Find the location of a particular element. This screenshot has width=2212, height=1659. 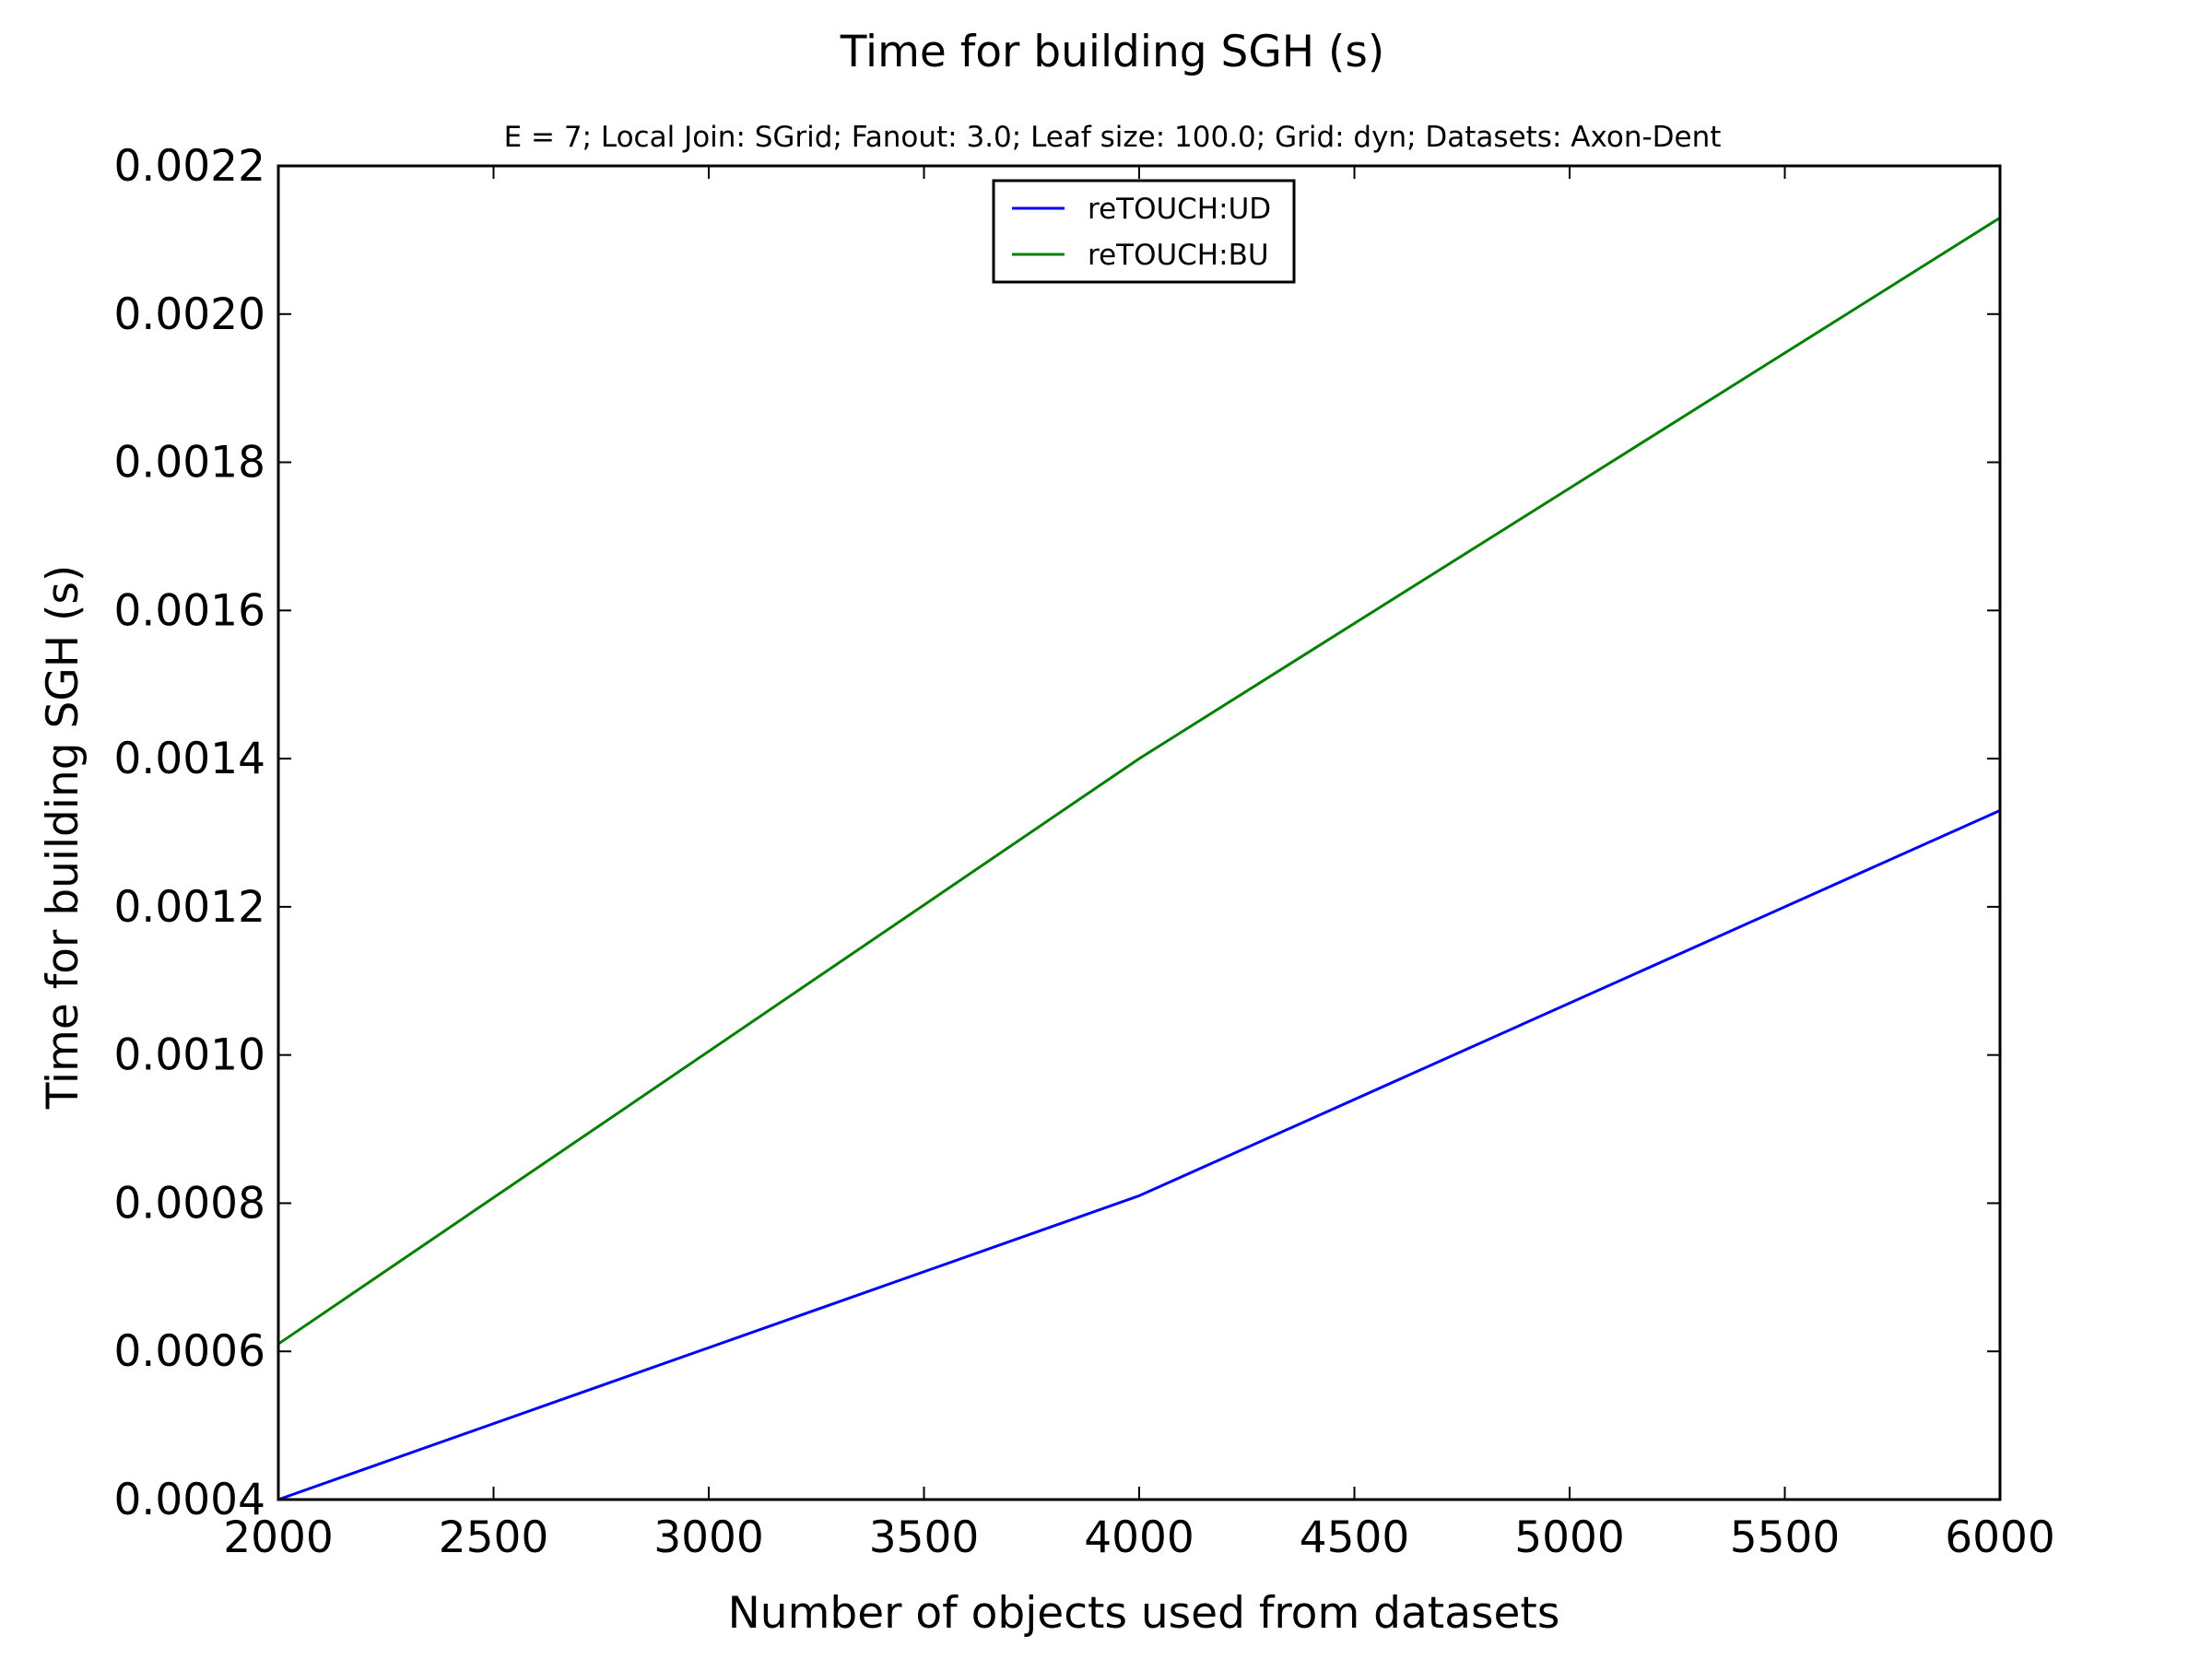

y-axis-label: Time for building SGH (s) is located at coordinates (63, 837).